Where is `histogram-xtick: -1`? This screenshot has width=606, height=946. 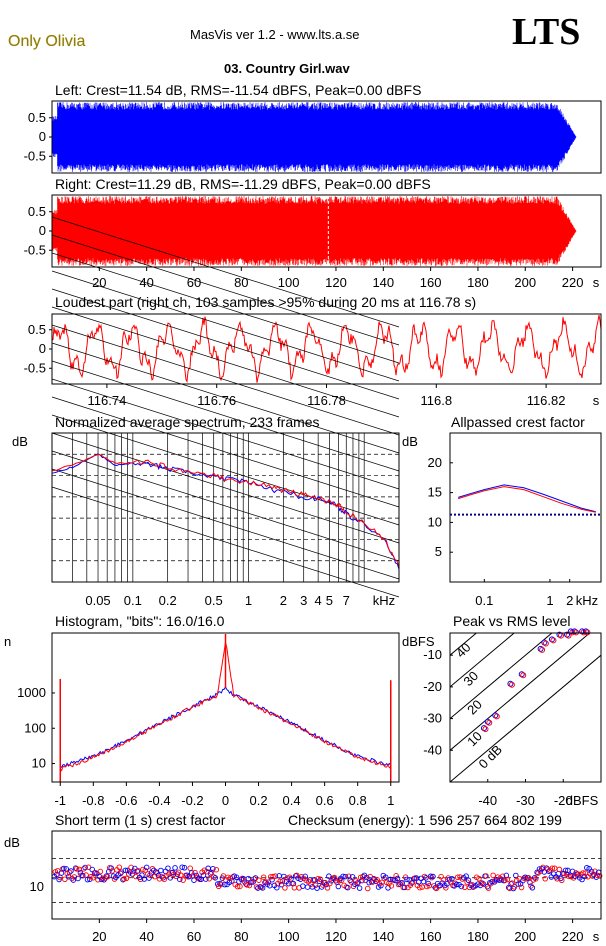 histogram-xtick: -1 is located at coordinates (60, 800).